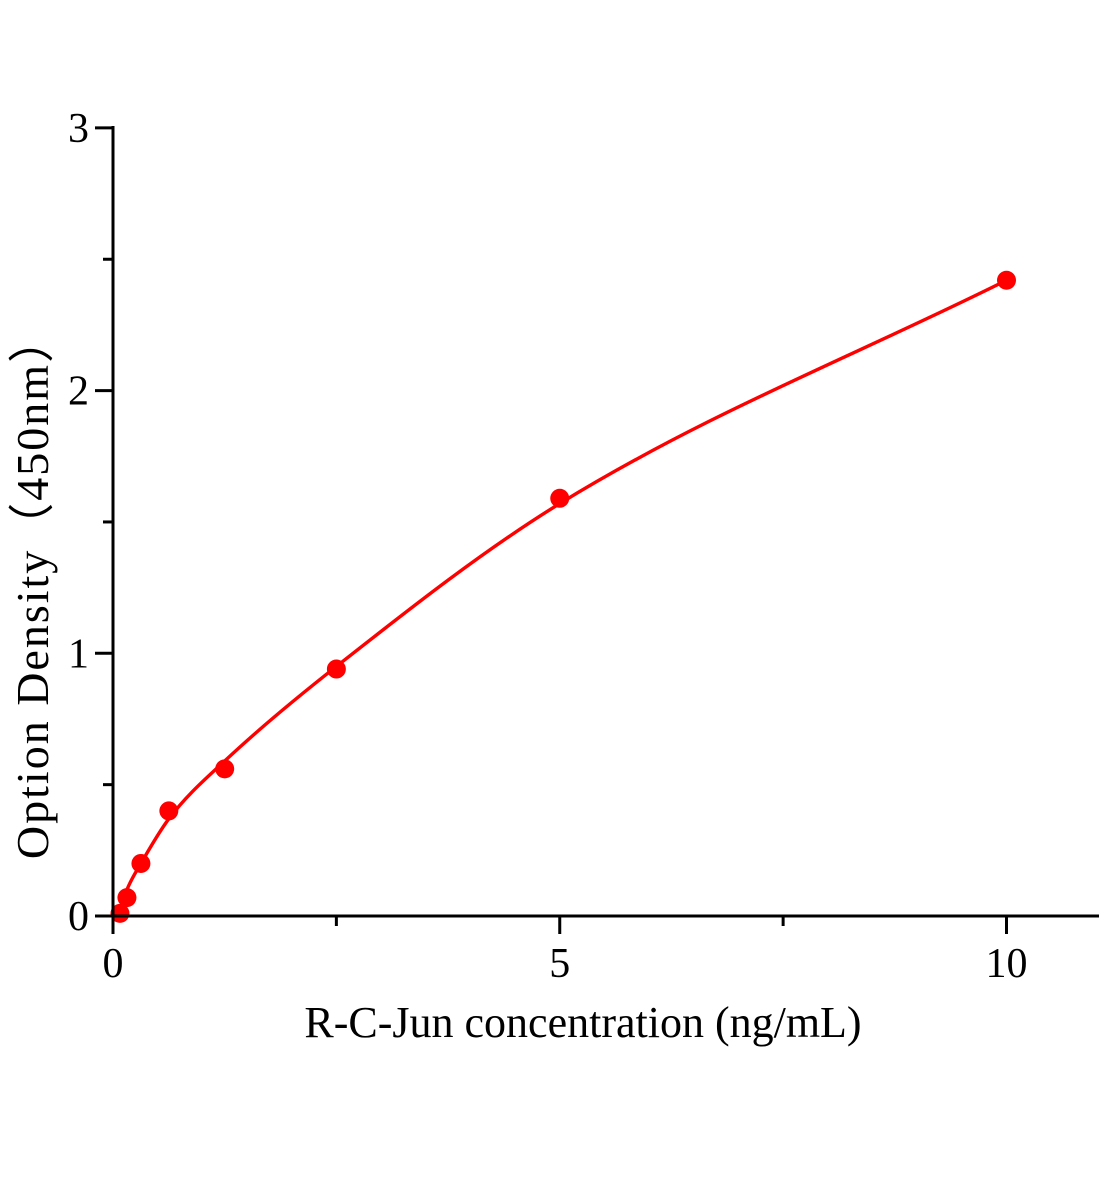 The height and width of the screenshot is (1200, 1104). Describe the element at coordinates (78, 917) in the screenshot. I see `y-tick-label: 0` at that location.